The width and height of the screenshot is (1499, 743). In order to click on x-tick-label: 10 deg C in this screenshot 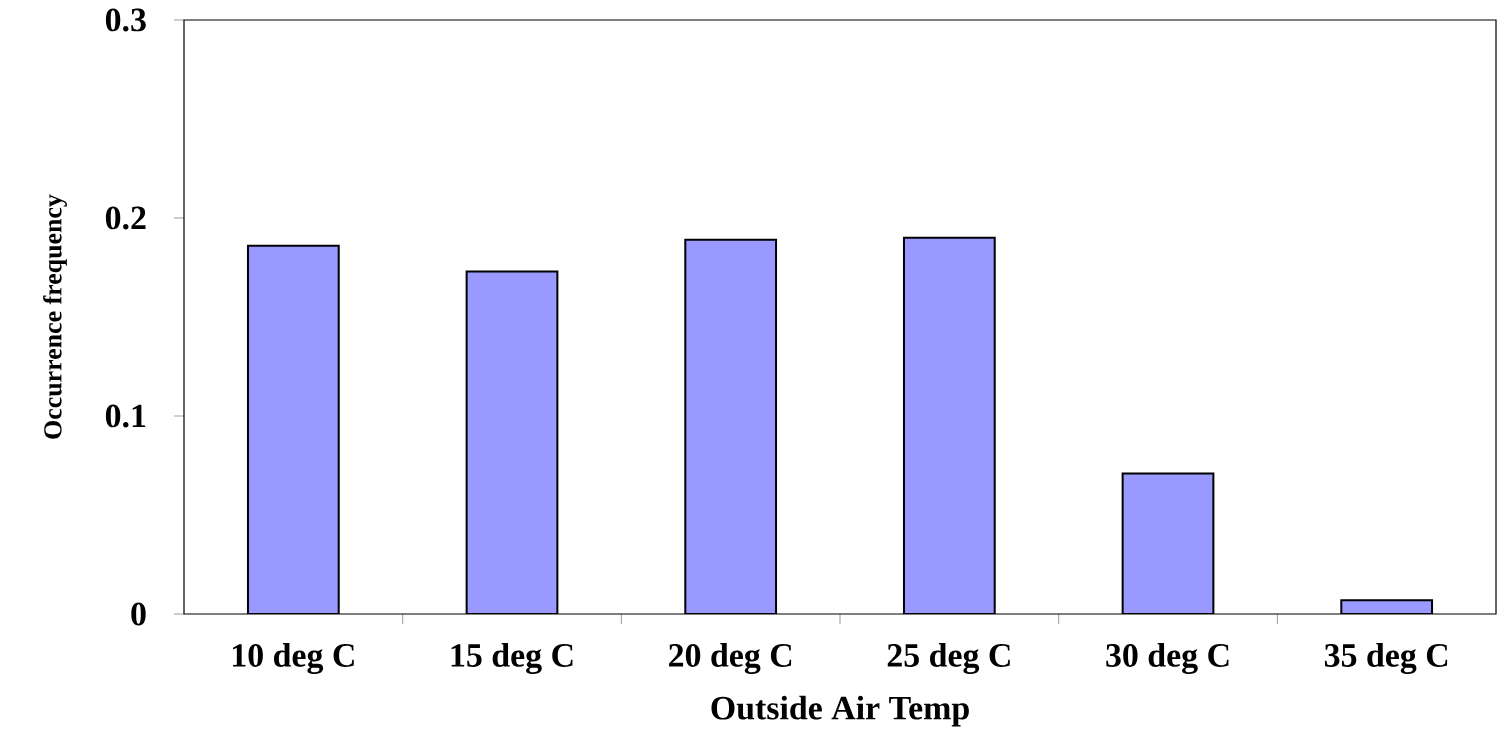, I will do `click(293, 659)`.